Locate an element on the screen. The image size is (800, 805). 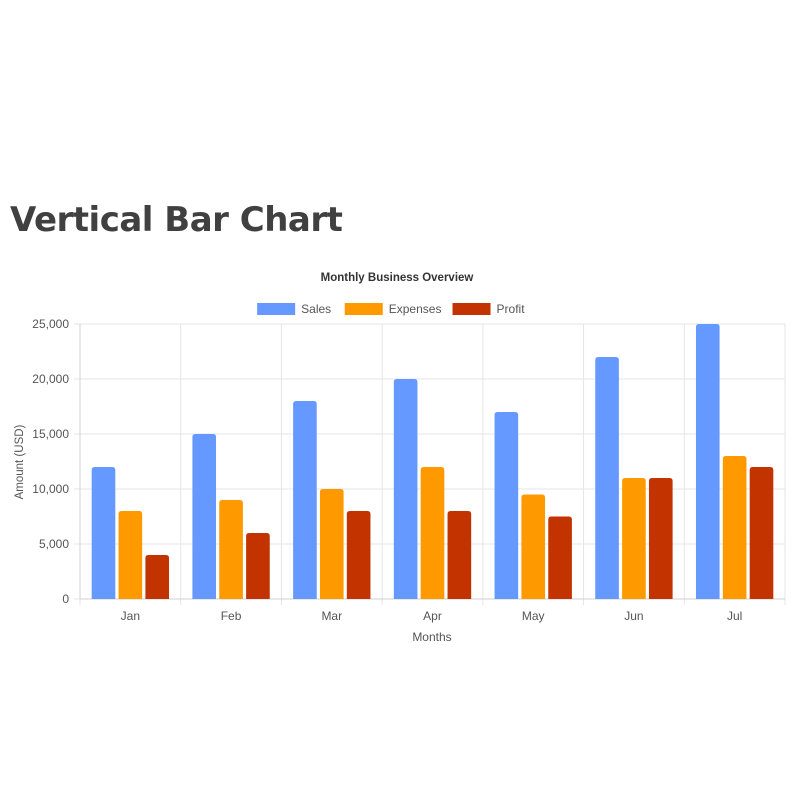
chart-title: Monthly Business Overview is located at coordinates (397, 278).